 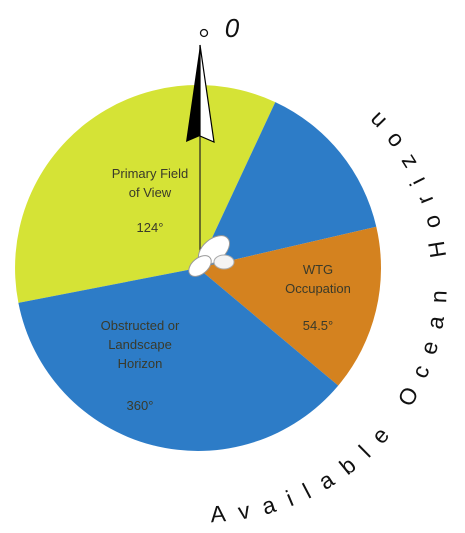 I want to click on segment-label: of View, so click(x=150, y=192).